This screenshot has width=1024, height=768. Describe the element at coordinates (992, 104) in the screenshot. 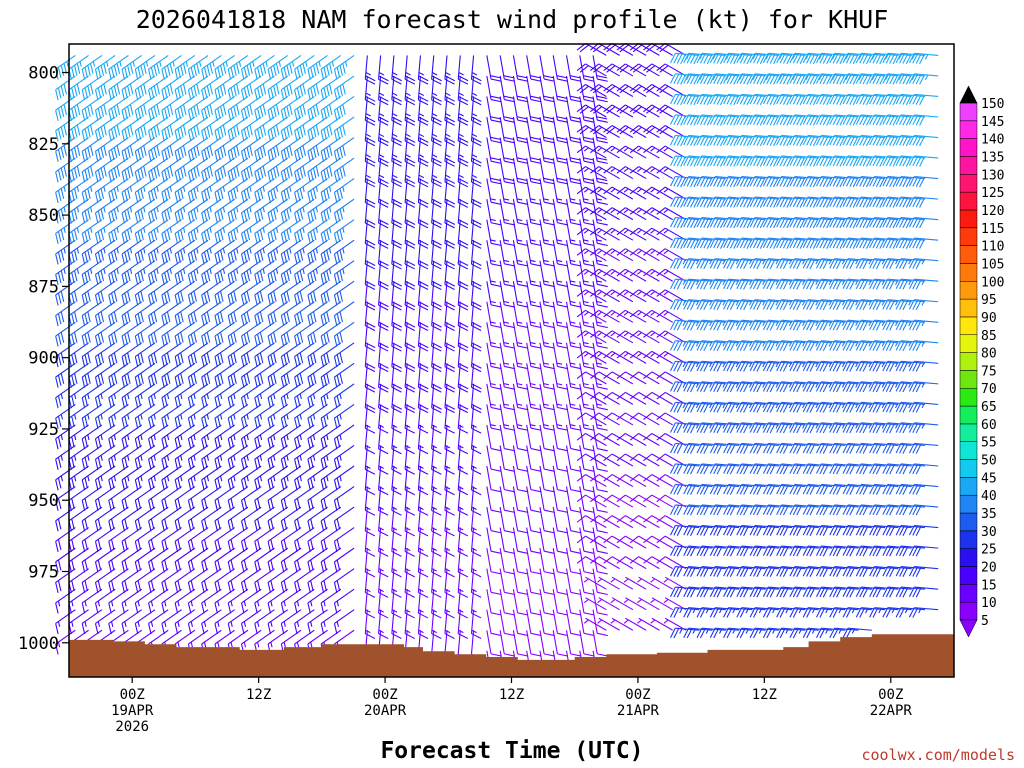

I see `colorbar-label: 150` at that location.